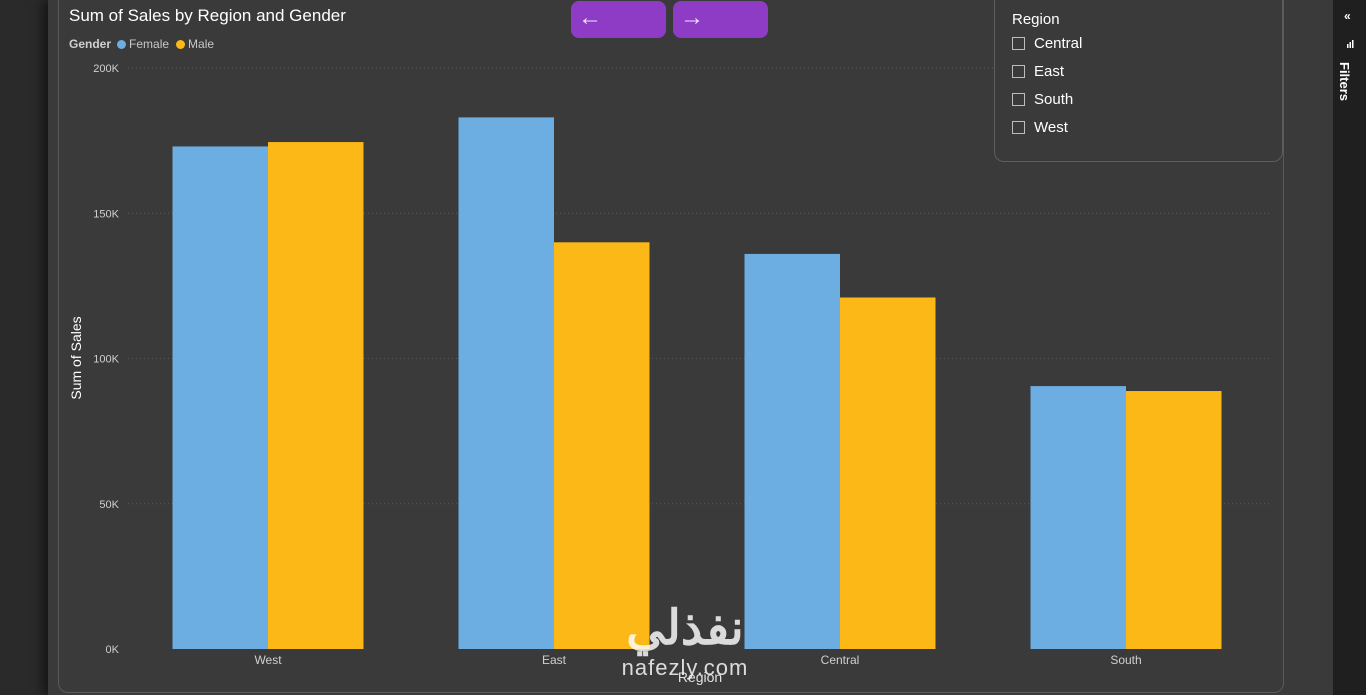 This screenshot has height=695, width=1366. Describe the element at coordinates (692, 17) in the screenshot. I see `arrow-right-icon: →` at that location.